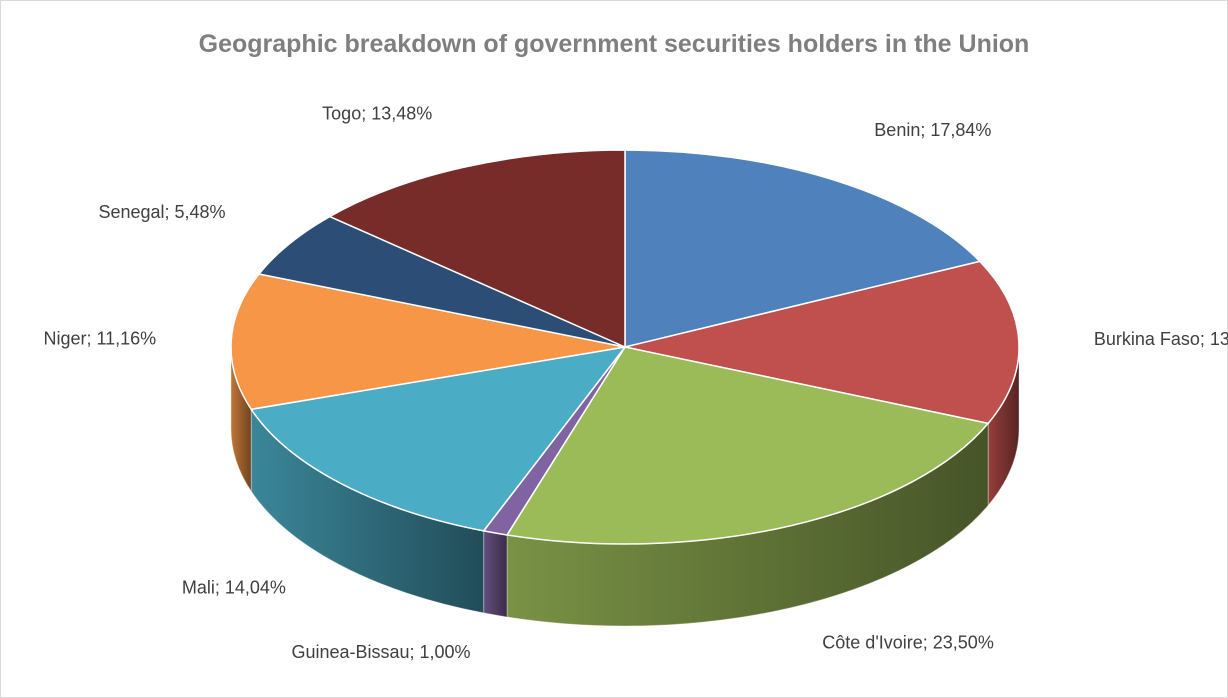 This screenshot has height=698, width=1228. I want to click on data-label-burkina-faso: Burkina Faso; 13,50%, so click(1161, 339).